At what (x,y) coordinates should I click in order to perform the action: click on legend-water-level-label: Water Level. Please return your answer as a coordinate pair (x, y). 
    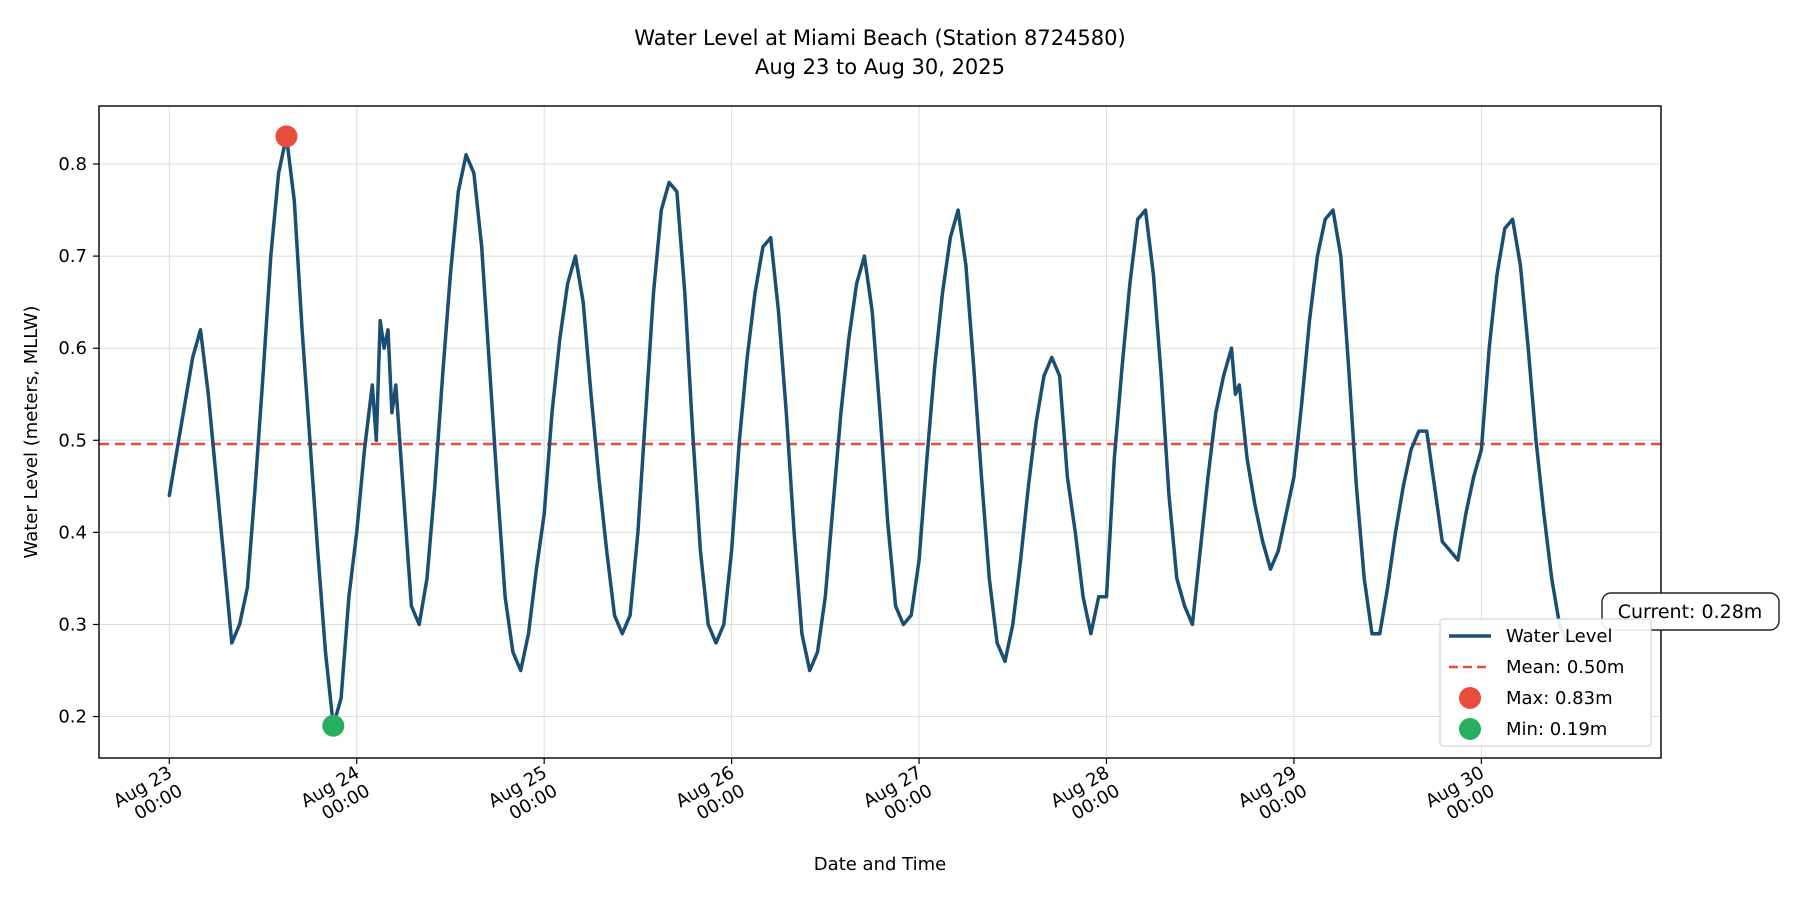
    Looking at the image, I should click on (1559, 636).